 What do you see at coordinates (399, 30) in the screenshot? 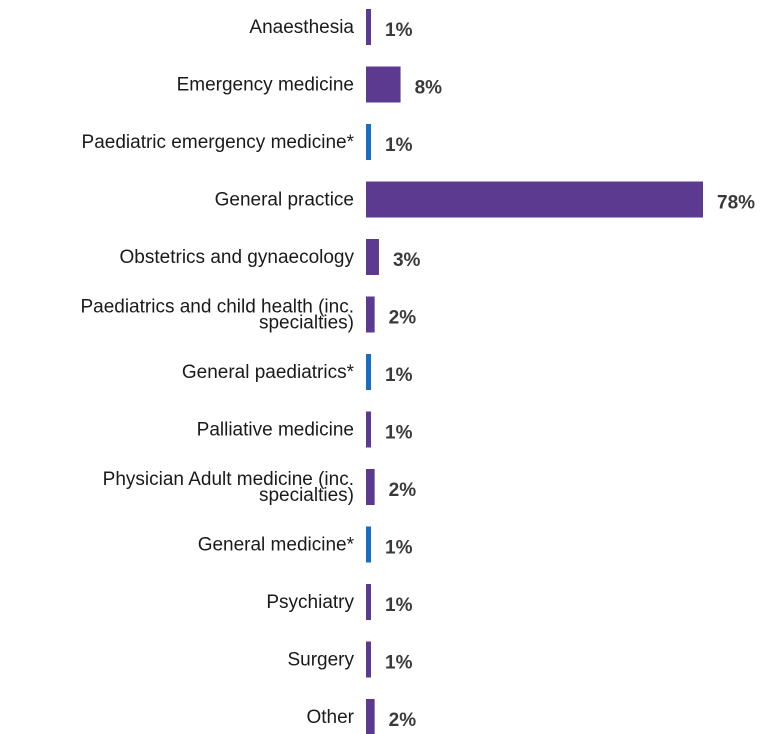
I see `value-label-anaesthesia: 1%` at bounding box center [399, 30].